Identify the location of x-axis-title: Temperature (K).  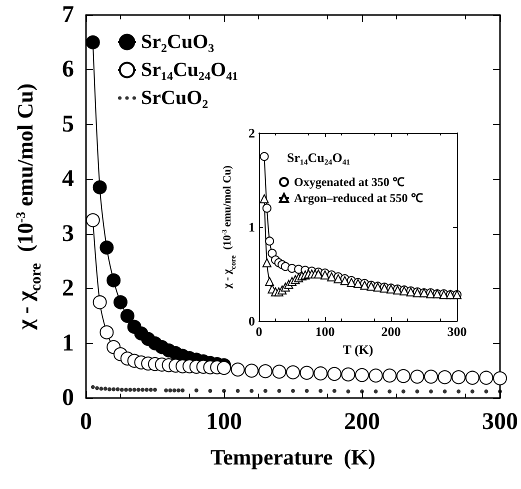
(293, 457).